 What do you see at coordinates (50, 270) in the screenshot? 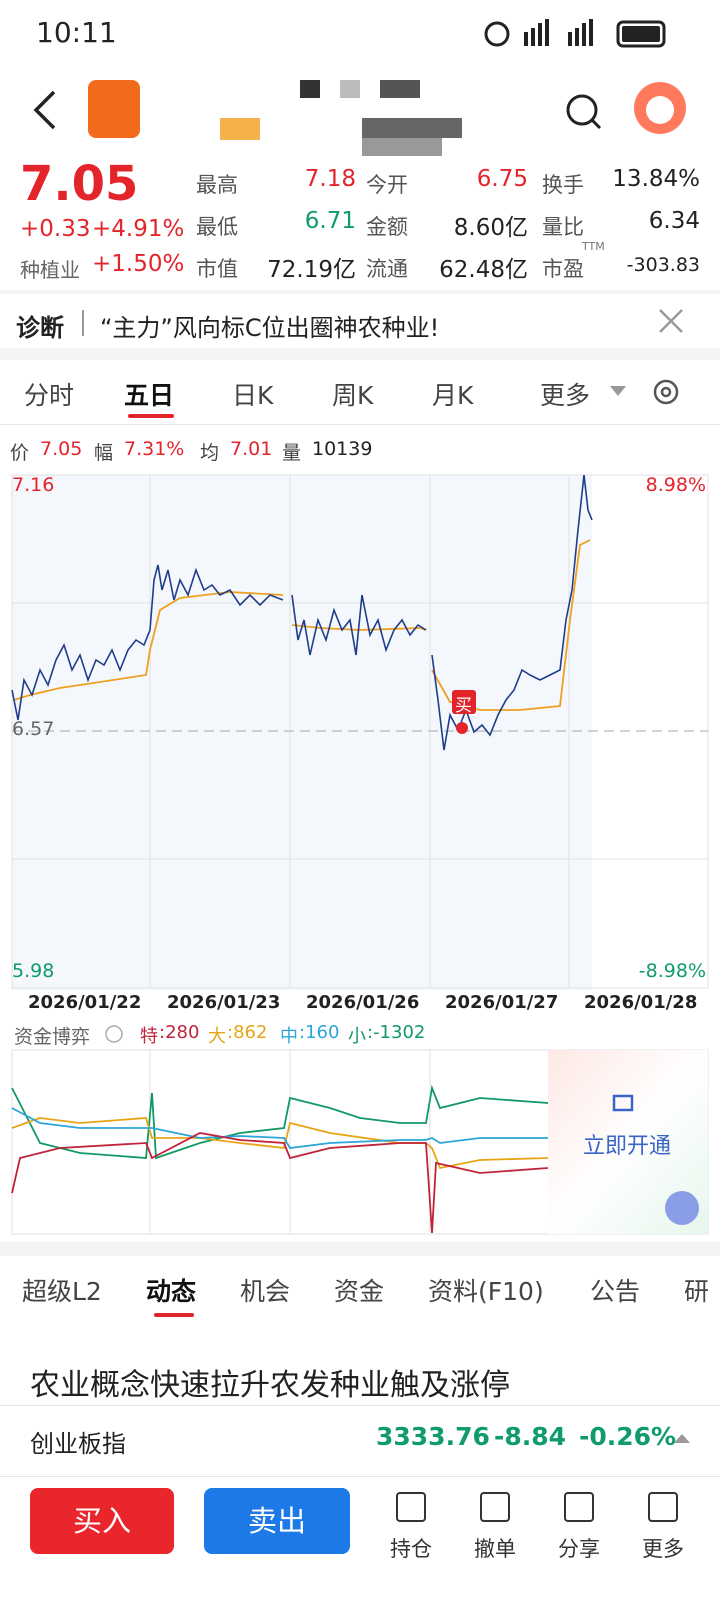
I see `sector: 种植业` at bounding box center [50, 270].